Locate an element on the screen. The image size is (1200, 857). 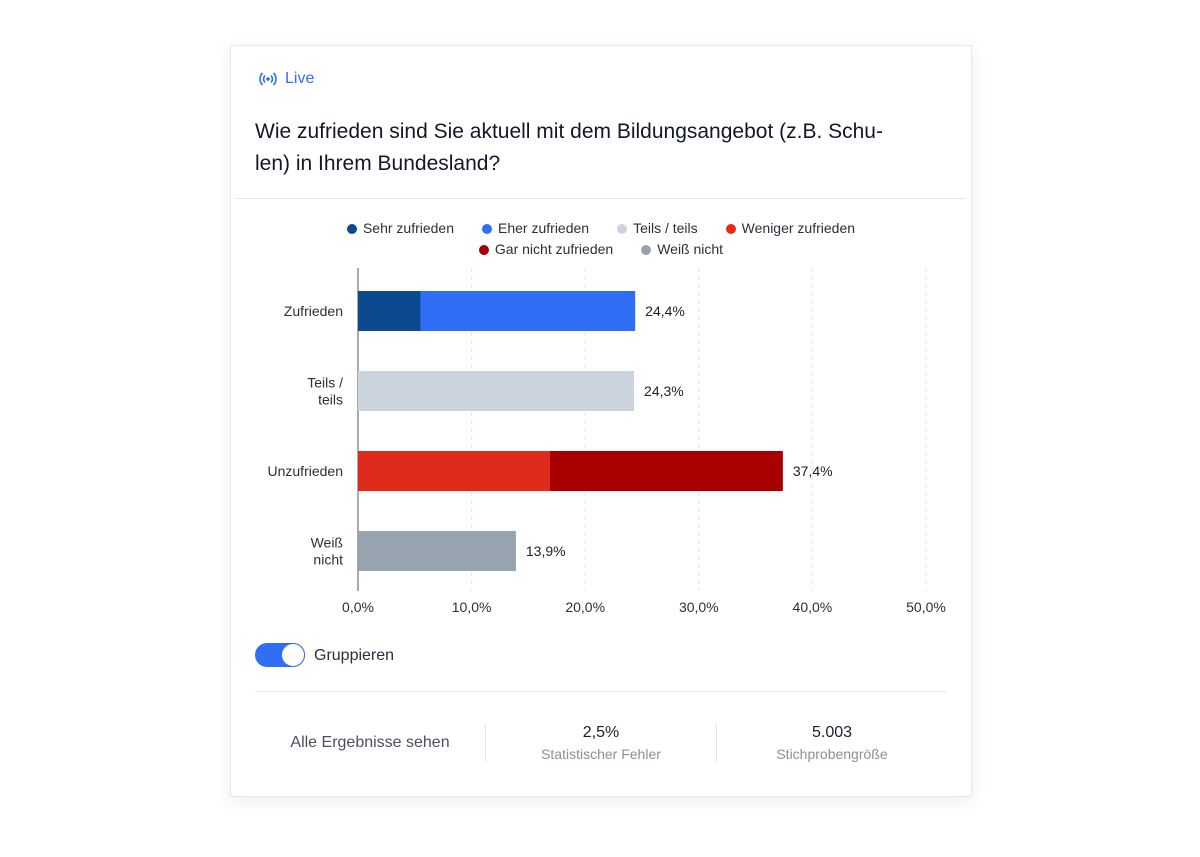
x-tick-label: 0,0% is located at coordinates (358, 607).